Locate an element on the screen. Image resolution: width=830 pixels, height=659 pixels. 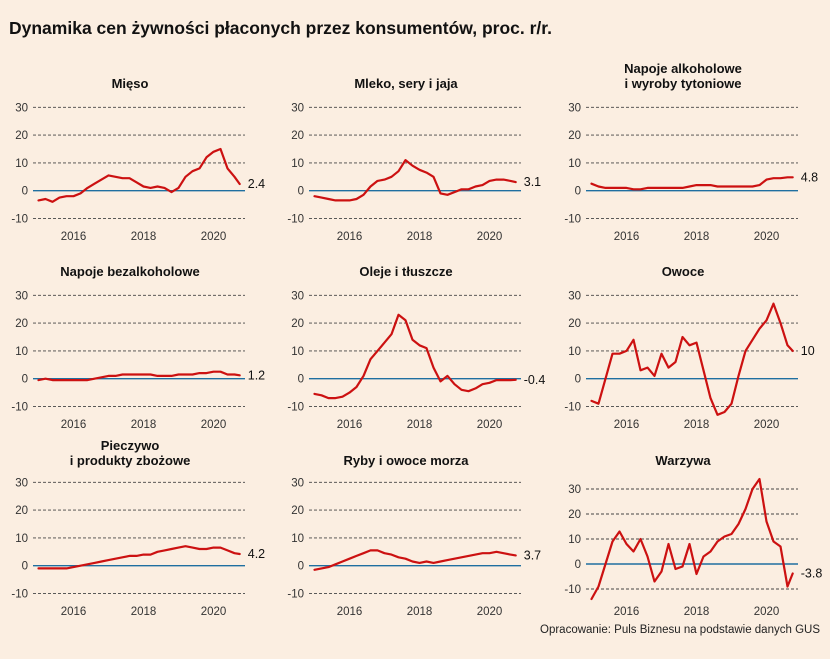
panel-title: Ryby i owoce morza is located at coordinates (407, 460).